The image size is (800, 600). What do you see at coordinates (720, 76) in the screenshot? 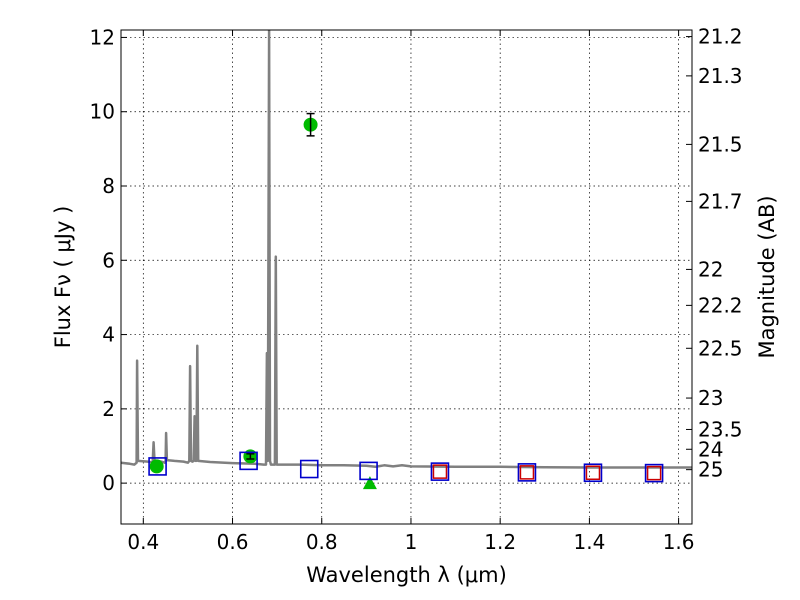
I see `magnitude-tick-label: 21.3` at bounding box center [720, 76].